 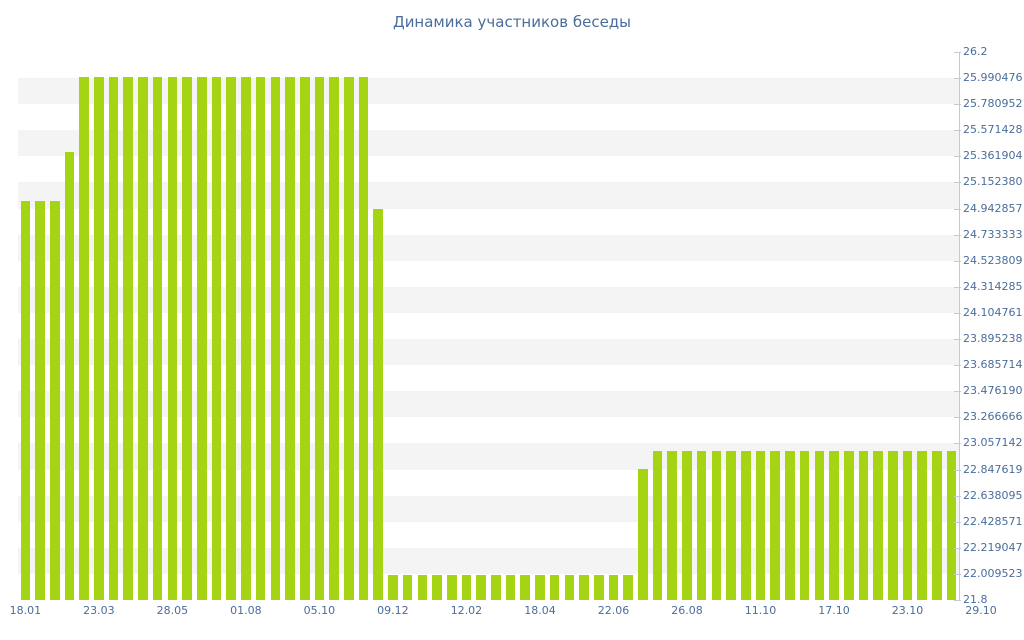 I want to click on y-axis-tick-label: 24.104761, so click(x=993, y=312).